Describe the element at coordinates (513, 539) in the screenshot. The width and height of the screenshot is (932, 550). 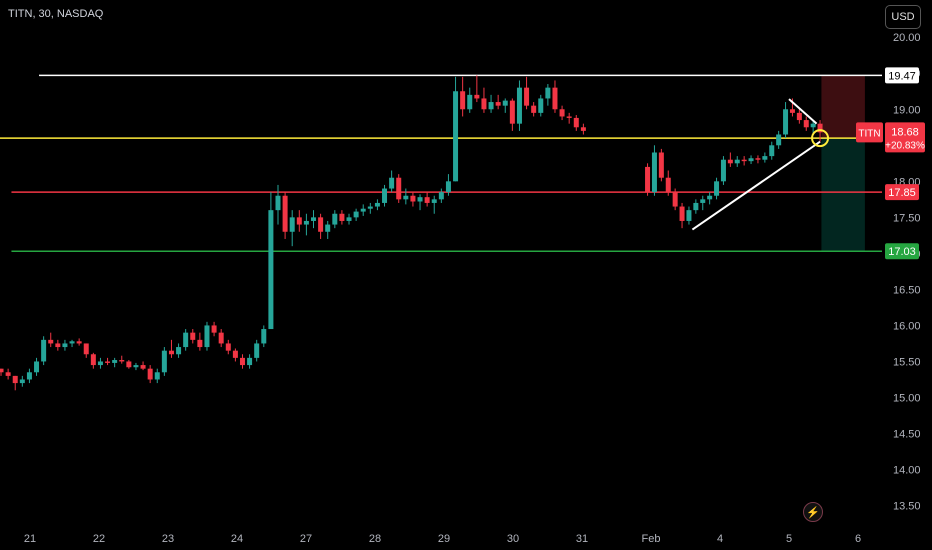
I see `x-tick-label: 30` at that location.